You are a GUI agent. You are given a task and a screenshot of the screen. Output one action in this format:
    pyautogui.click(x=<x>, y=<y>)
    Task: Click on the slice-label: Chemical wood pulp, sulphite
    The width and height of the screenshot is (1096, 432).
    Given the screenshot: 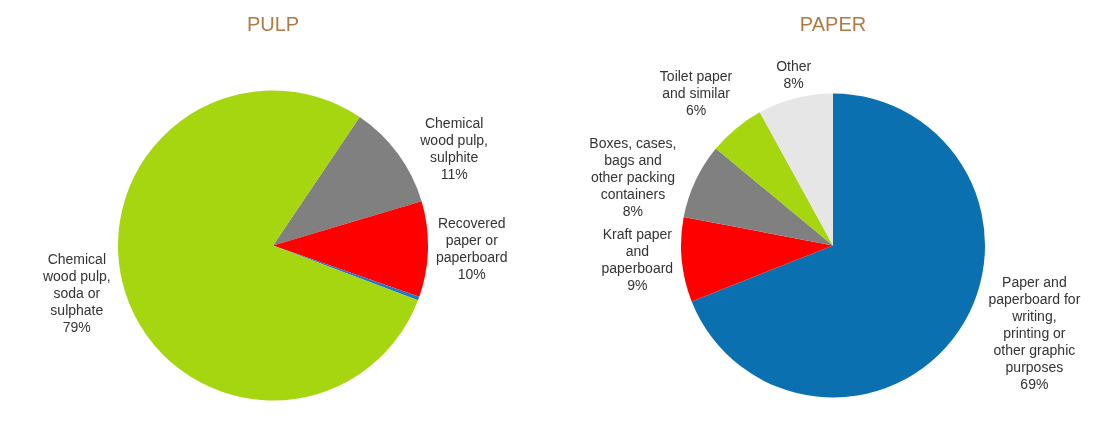 What is the action you would take?
    pyautogui.click(x=453, y=140)
    